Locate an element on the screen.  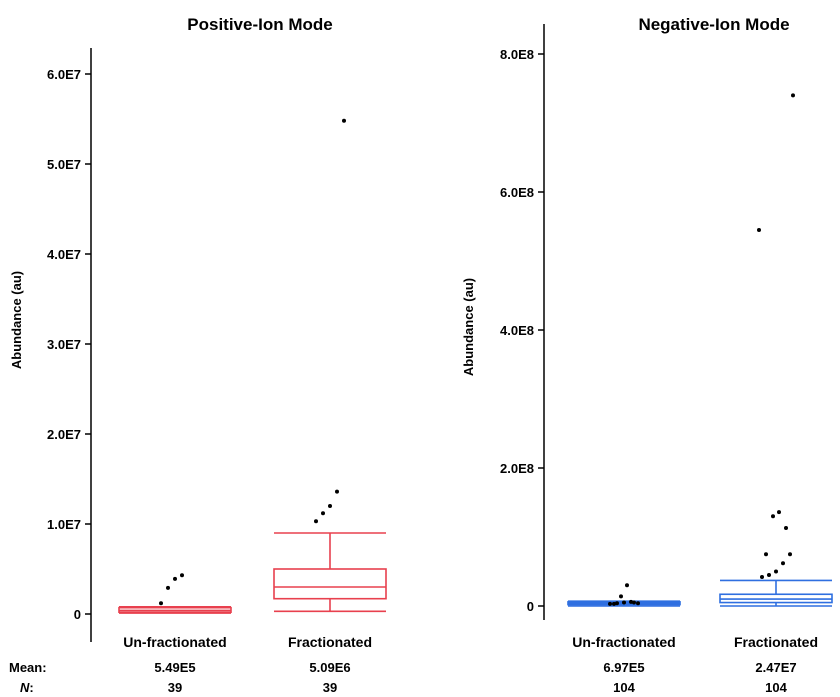
negative-n-unfractionated: 104 is located at coordinates (624, 687).